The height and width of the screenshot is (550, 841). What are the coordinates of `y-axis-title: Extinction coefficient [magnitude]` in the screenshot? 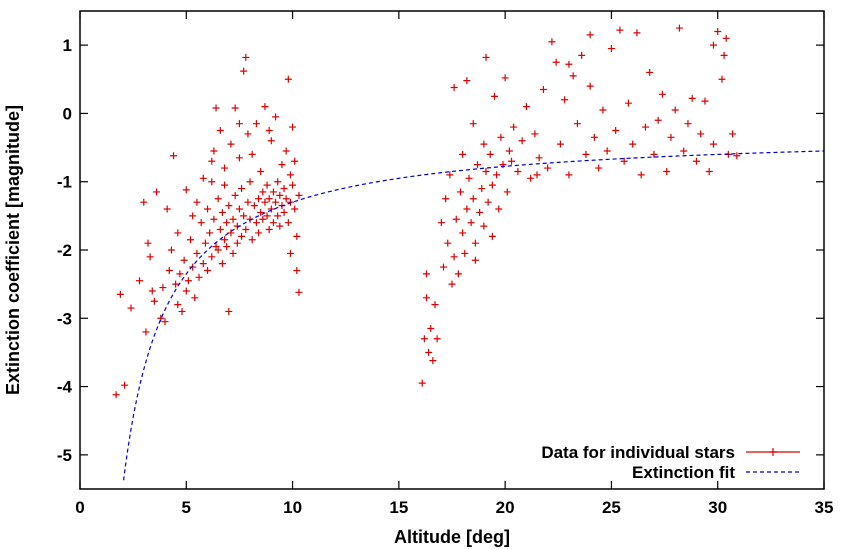 It's located at (13, 250).